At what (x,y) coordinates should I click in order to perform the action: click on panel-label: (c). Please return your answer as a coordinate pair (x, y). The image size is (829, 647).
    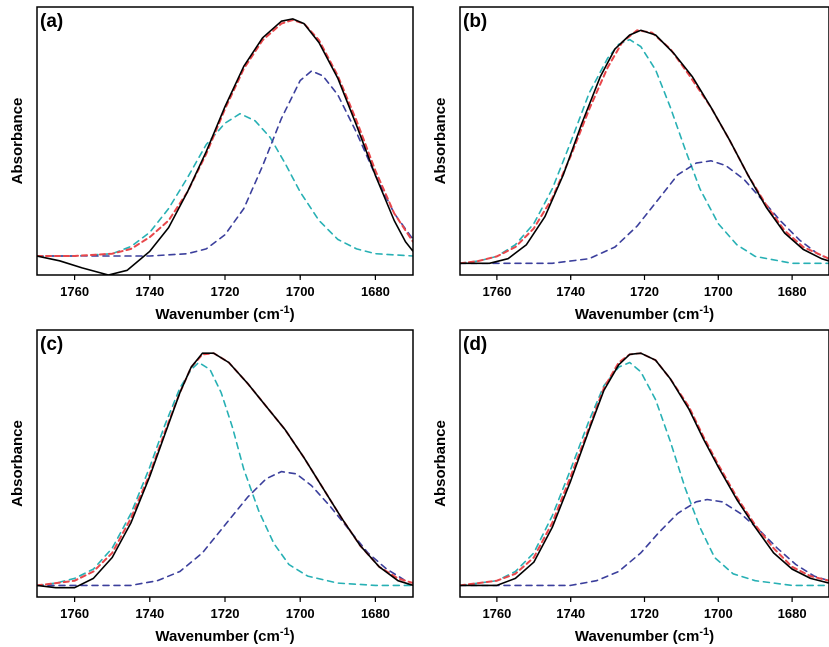
    Looking at the image, I should click on (51, 344).